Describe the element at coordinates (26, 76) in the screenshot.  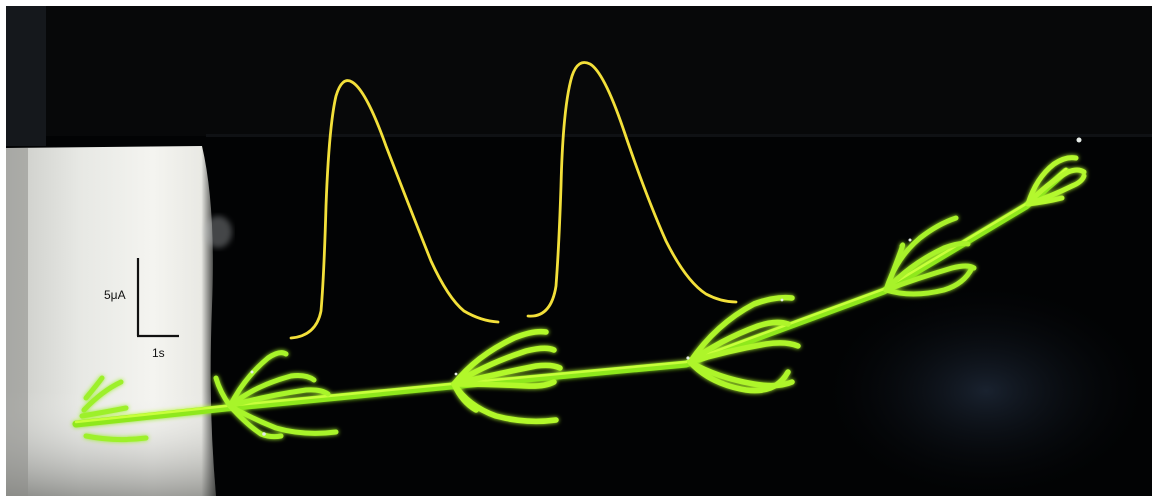
I see `left-dark-strip` at that location.